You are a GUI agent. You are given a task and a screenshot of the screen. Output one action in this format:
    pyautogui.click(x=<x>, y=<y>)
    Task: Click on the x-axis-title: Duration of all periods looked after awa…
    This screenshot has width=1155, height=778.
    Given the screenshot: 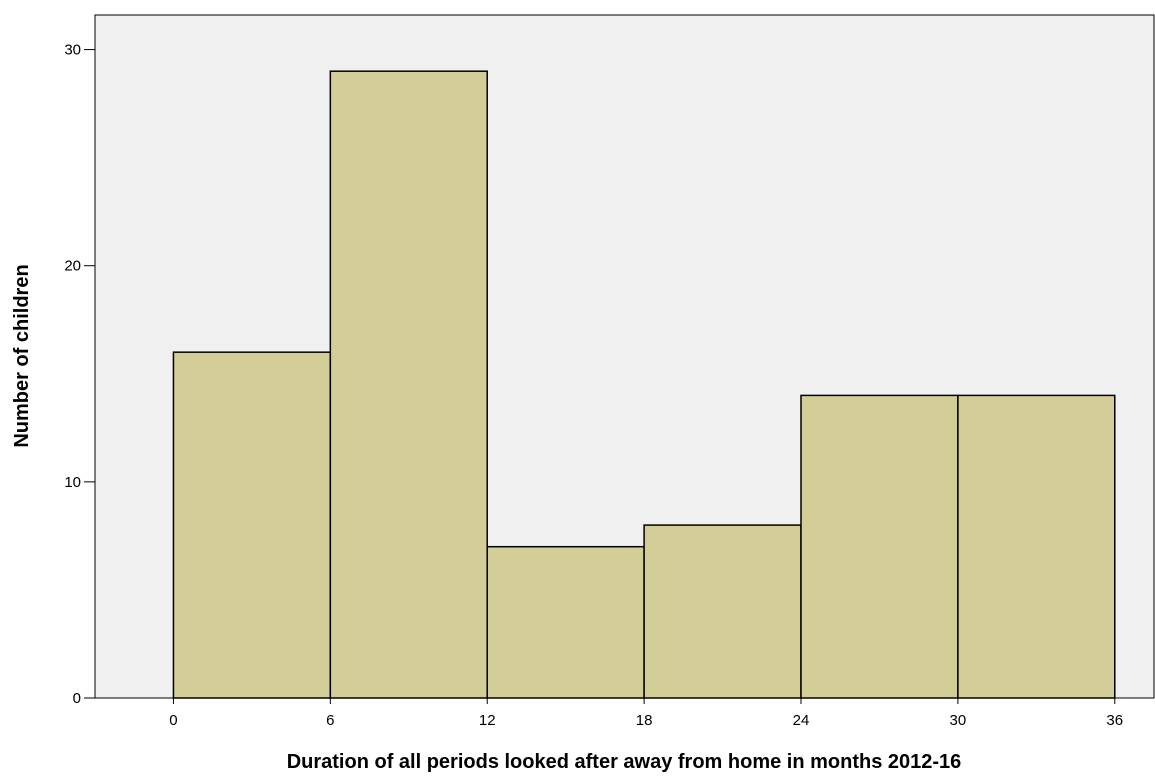 What is the action you would take?
    pyautogui.click(x=624, y=762)
    